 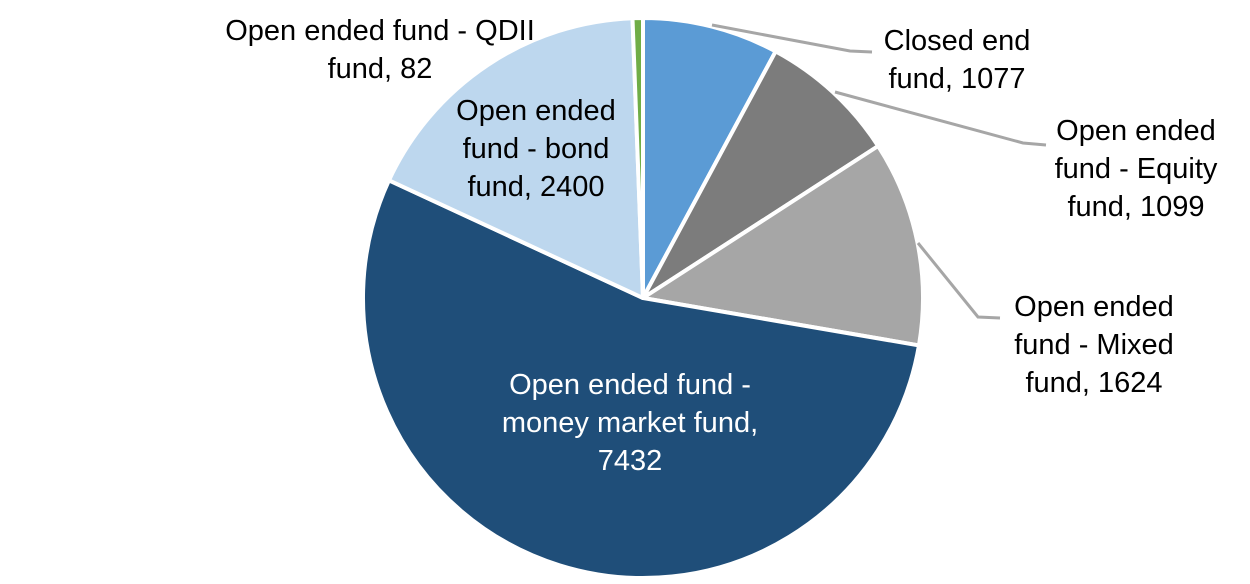 What do you see at coordinates (1094, 345) in the screenshot?
I see `data-label-mixed-fund: Open ended fund - Mixed fund, 1624` at bounding box center [1094, 345].